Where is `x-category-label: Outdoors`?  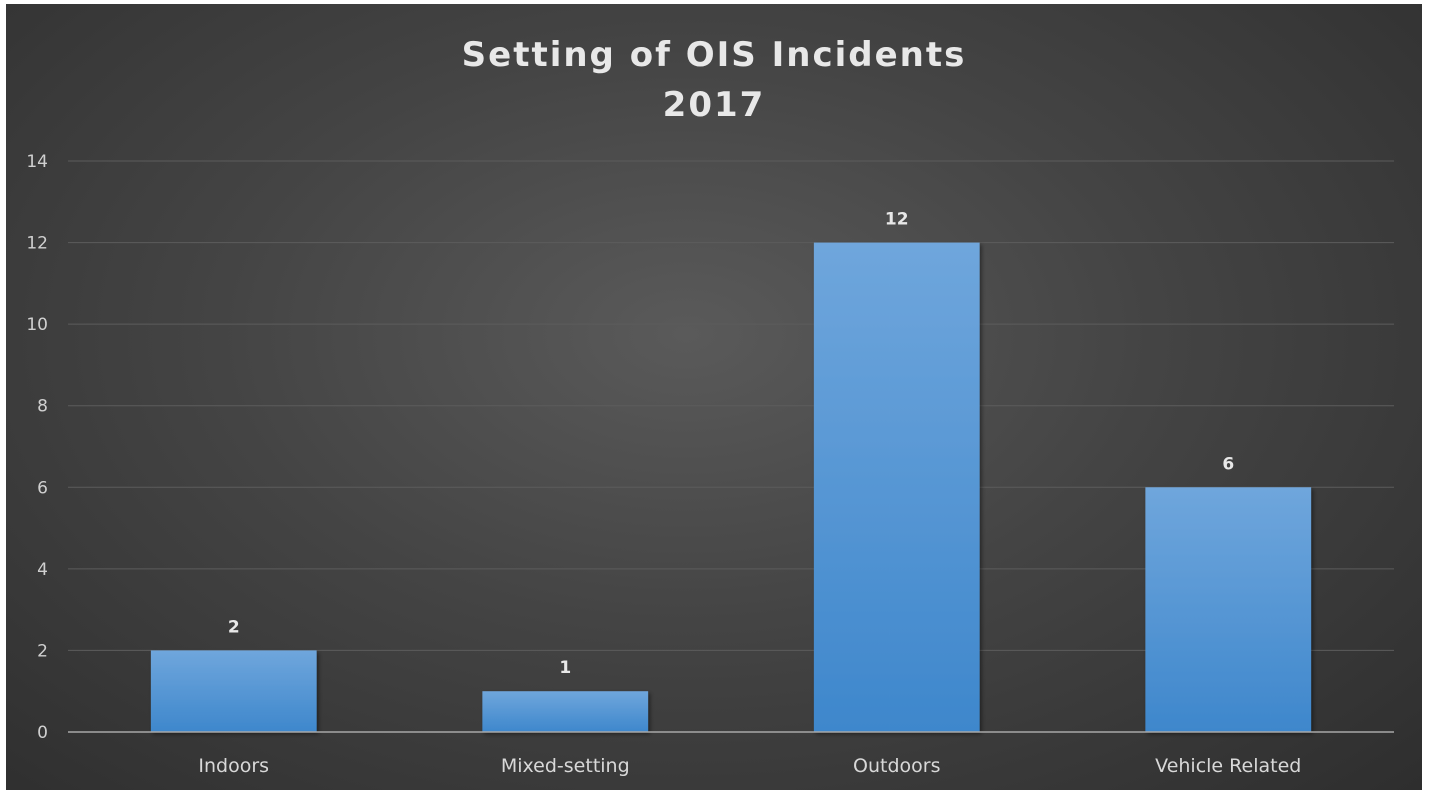
x-category-label: Outdoors is located at coordinates (896, 766).